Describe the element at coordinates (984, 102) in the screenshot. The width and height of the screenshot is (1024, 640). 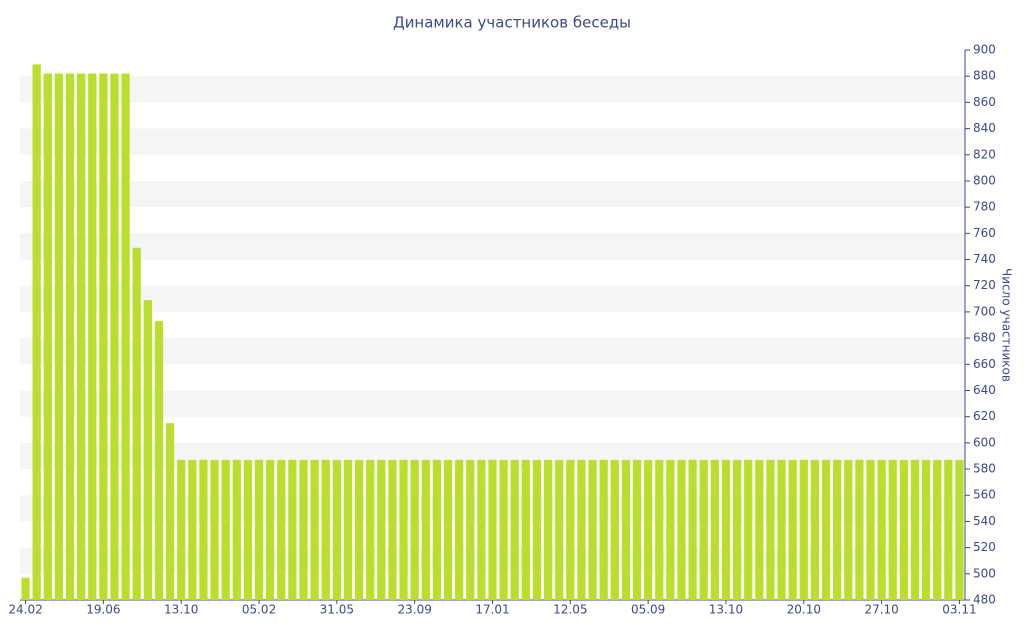
I see `y-tick-label: 860` at that location.